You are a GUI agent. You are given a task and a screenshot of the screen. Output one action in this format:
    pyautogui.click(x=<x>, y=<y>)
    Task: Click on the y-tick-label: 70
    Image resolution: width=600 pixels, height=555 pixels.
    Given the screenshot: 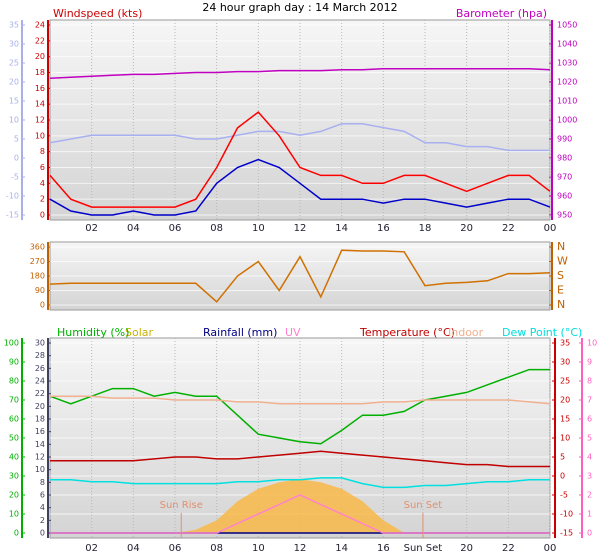 What is the action you would take?
    pyautogui.click(x=14, y=400)
    